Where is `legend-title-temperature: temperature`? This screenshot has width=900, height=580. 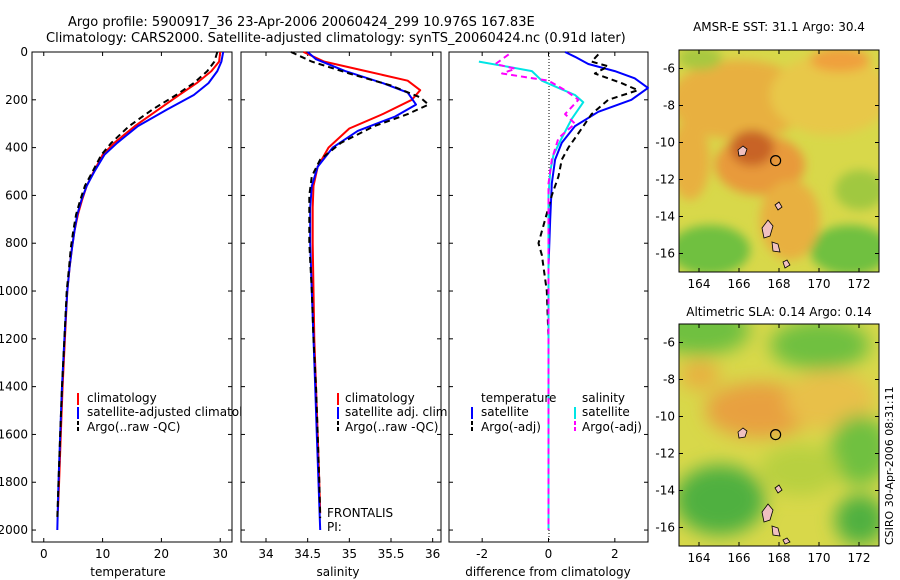
legend-title-temperature: temperature is located at coordinates (518, 398).